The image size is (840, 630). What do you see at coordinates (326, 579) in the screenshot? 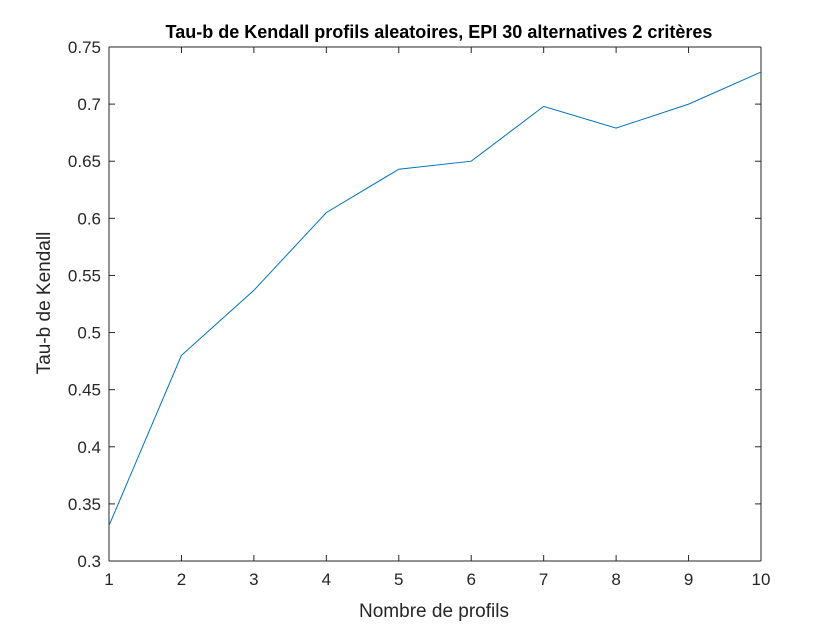
I see `x-tick-label: 4` at bounding box center [326, 579].